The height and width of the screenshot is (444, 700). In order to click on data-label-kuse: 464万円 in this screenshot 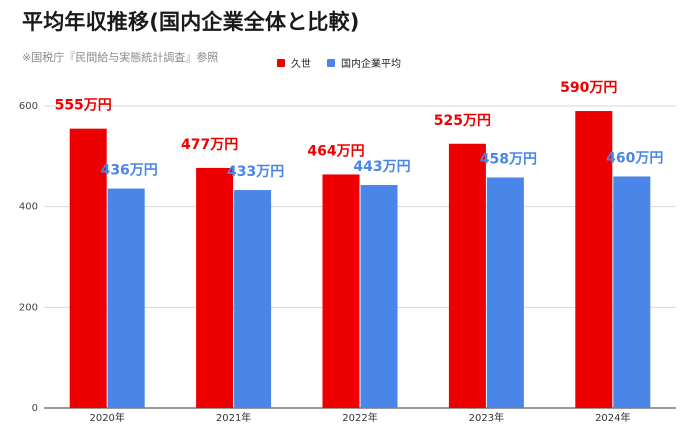, I will do `click(335, 151)`.